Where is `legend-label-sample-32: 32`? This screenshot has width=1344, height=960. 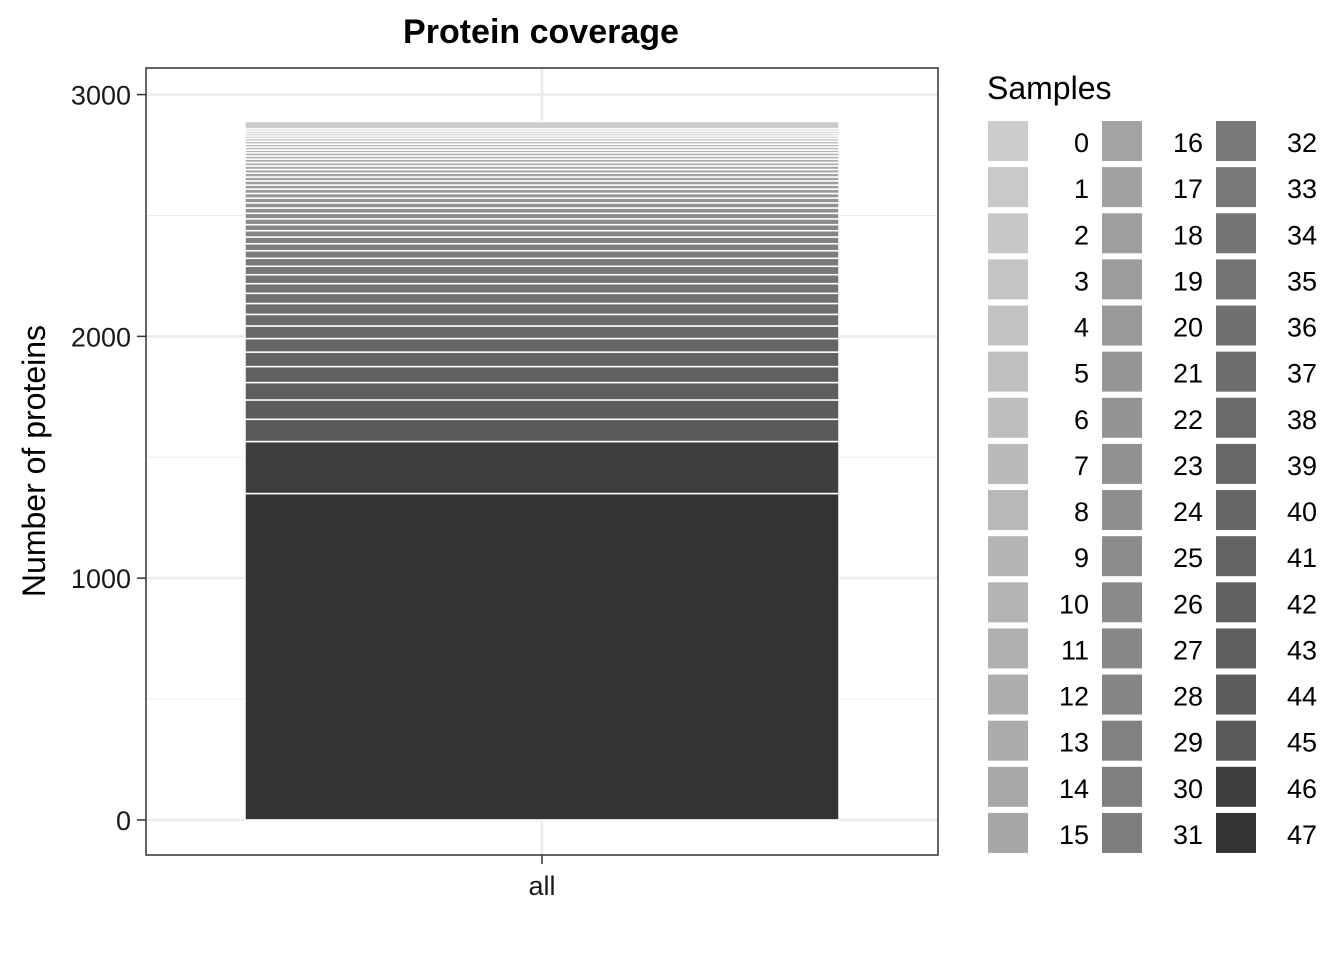 legend-label-sample-32: 32 is located at coordinates (1302, 143).